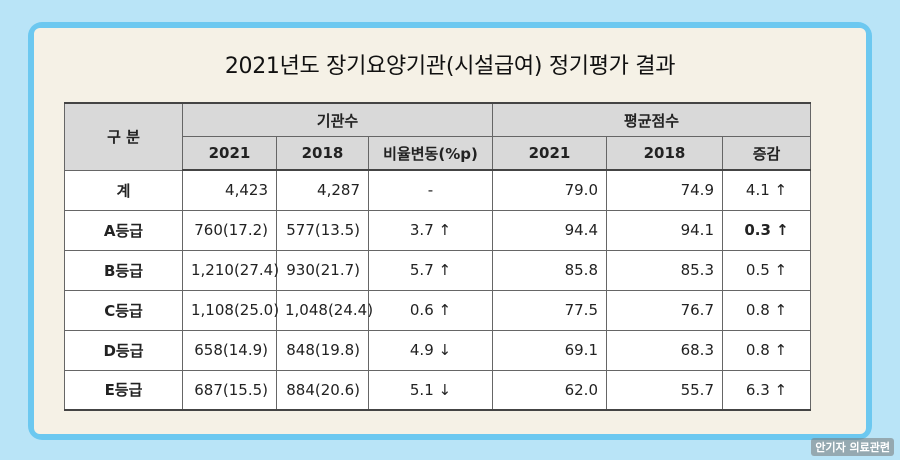  I want to click on cell-count-2018: 848(19.8), so click(322, 350).